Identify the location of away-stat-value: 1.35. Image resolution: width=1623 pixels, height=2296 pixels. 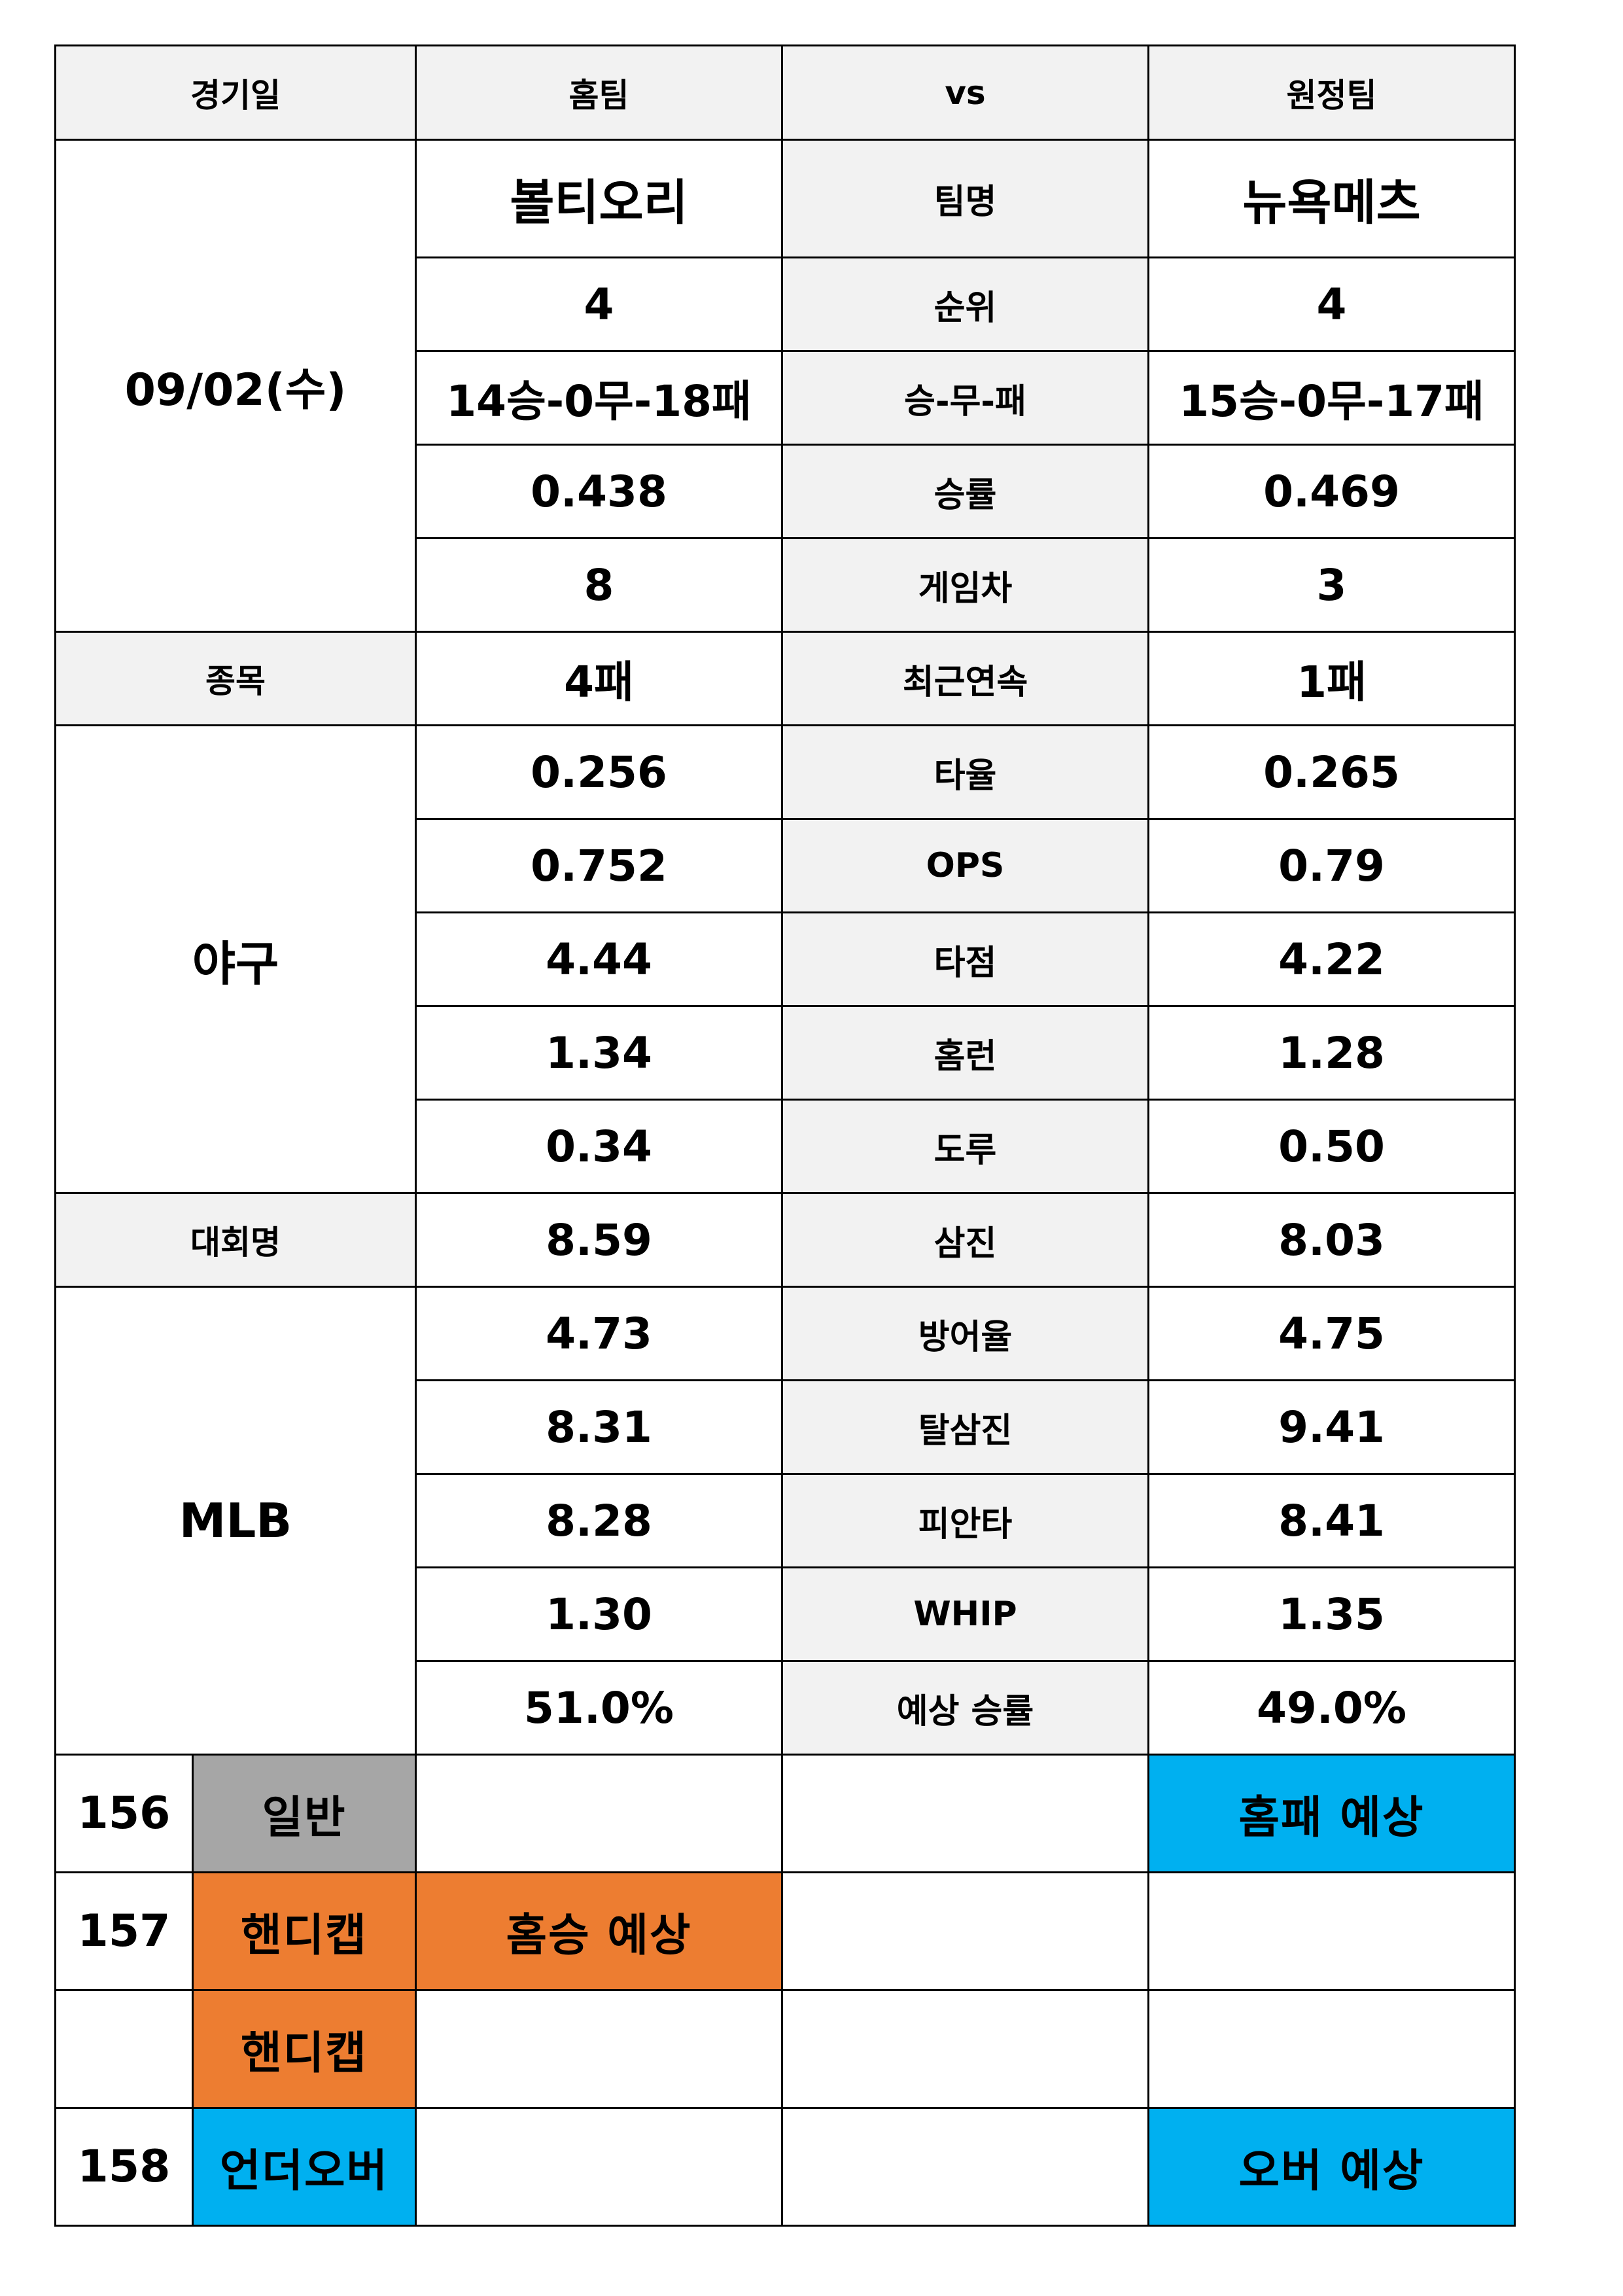
(1332, 1614).